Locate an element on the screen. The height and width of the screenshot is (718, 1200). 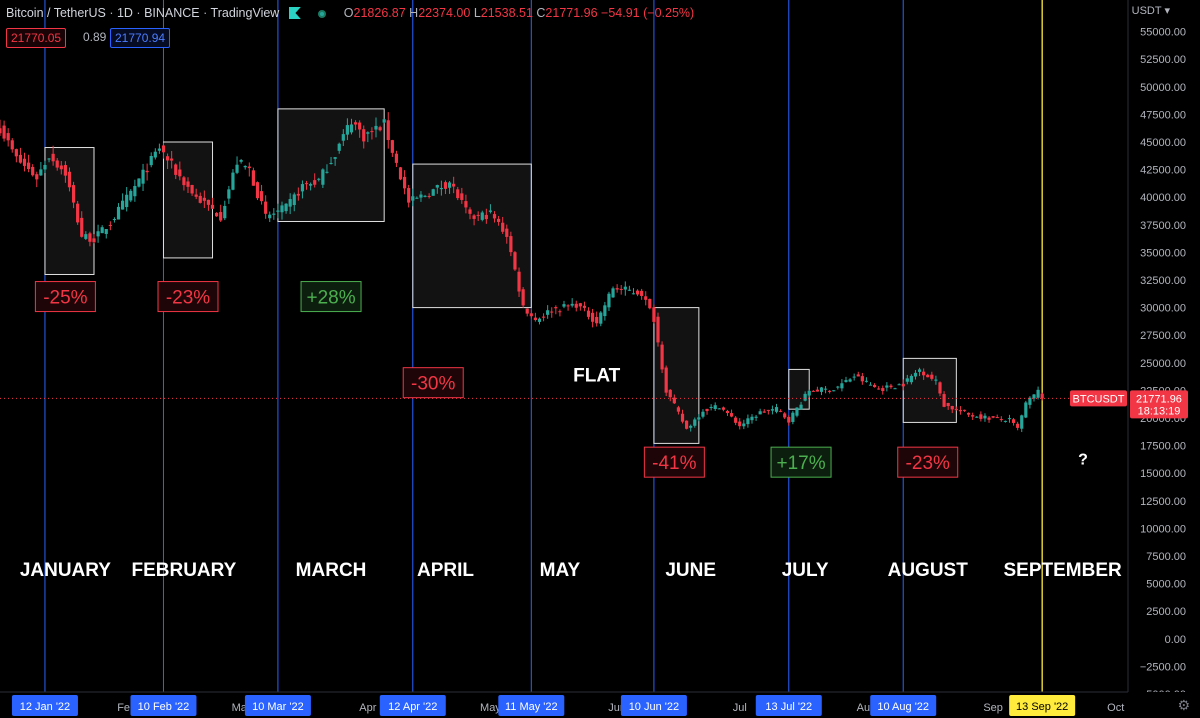
change-label: -23% is located at coordinates (928, 463).